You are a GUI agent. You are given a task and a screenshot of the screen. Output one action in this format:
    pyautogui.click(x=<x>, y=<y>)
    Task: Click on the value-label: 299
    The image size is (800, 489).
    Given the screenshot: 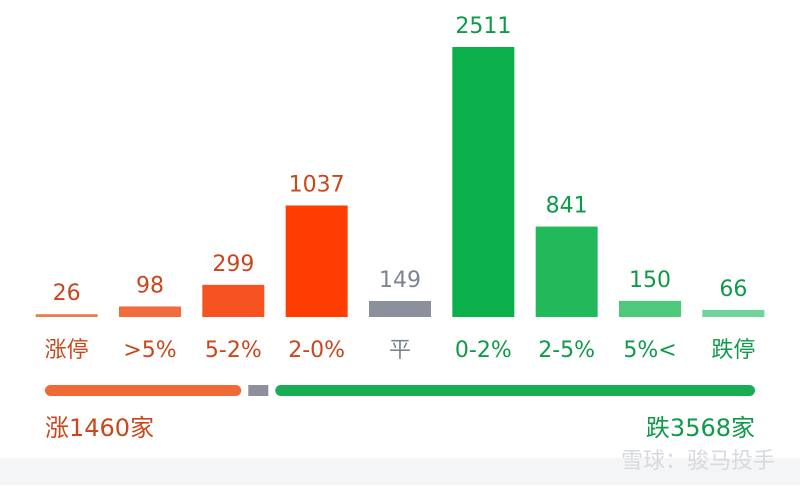 What is the action you would take?
    pyautogui.click(x=233, y=264)
    